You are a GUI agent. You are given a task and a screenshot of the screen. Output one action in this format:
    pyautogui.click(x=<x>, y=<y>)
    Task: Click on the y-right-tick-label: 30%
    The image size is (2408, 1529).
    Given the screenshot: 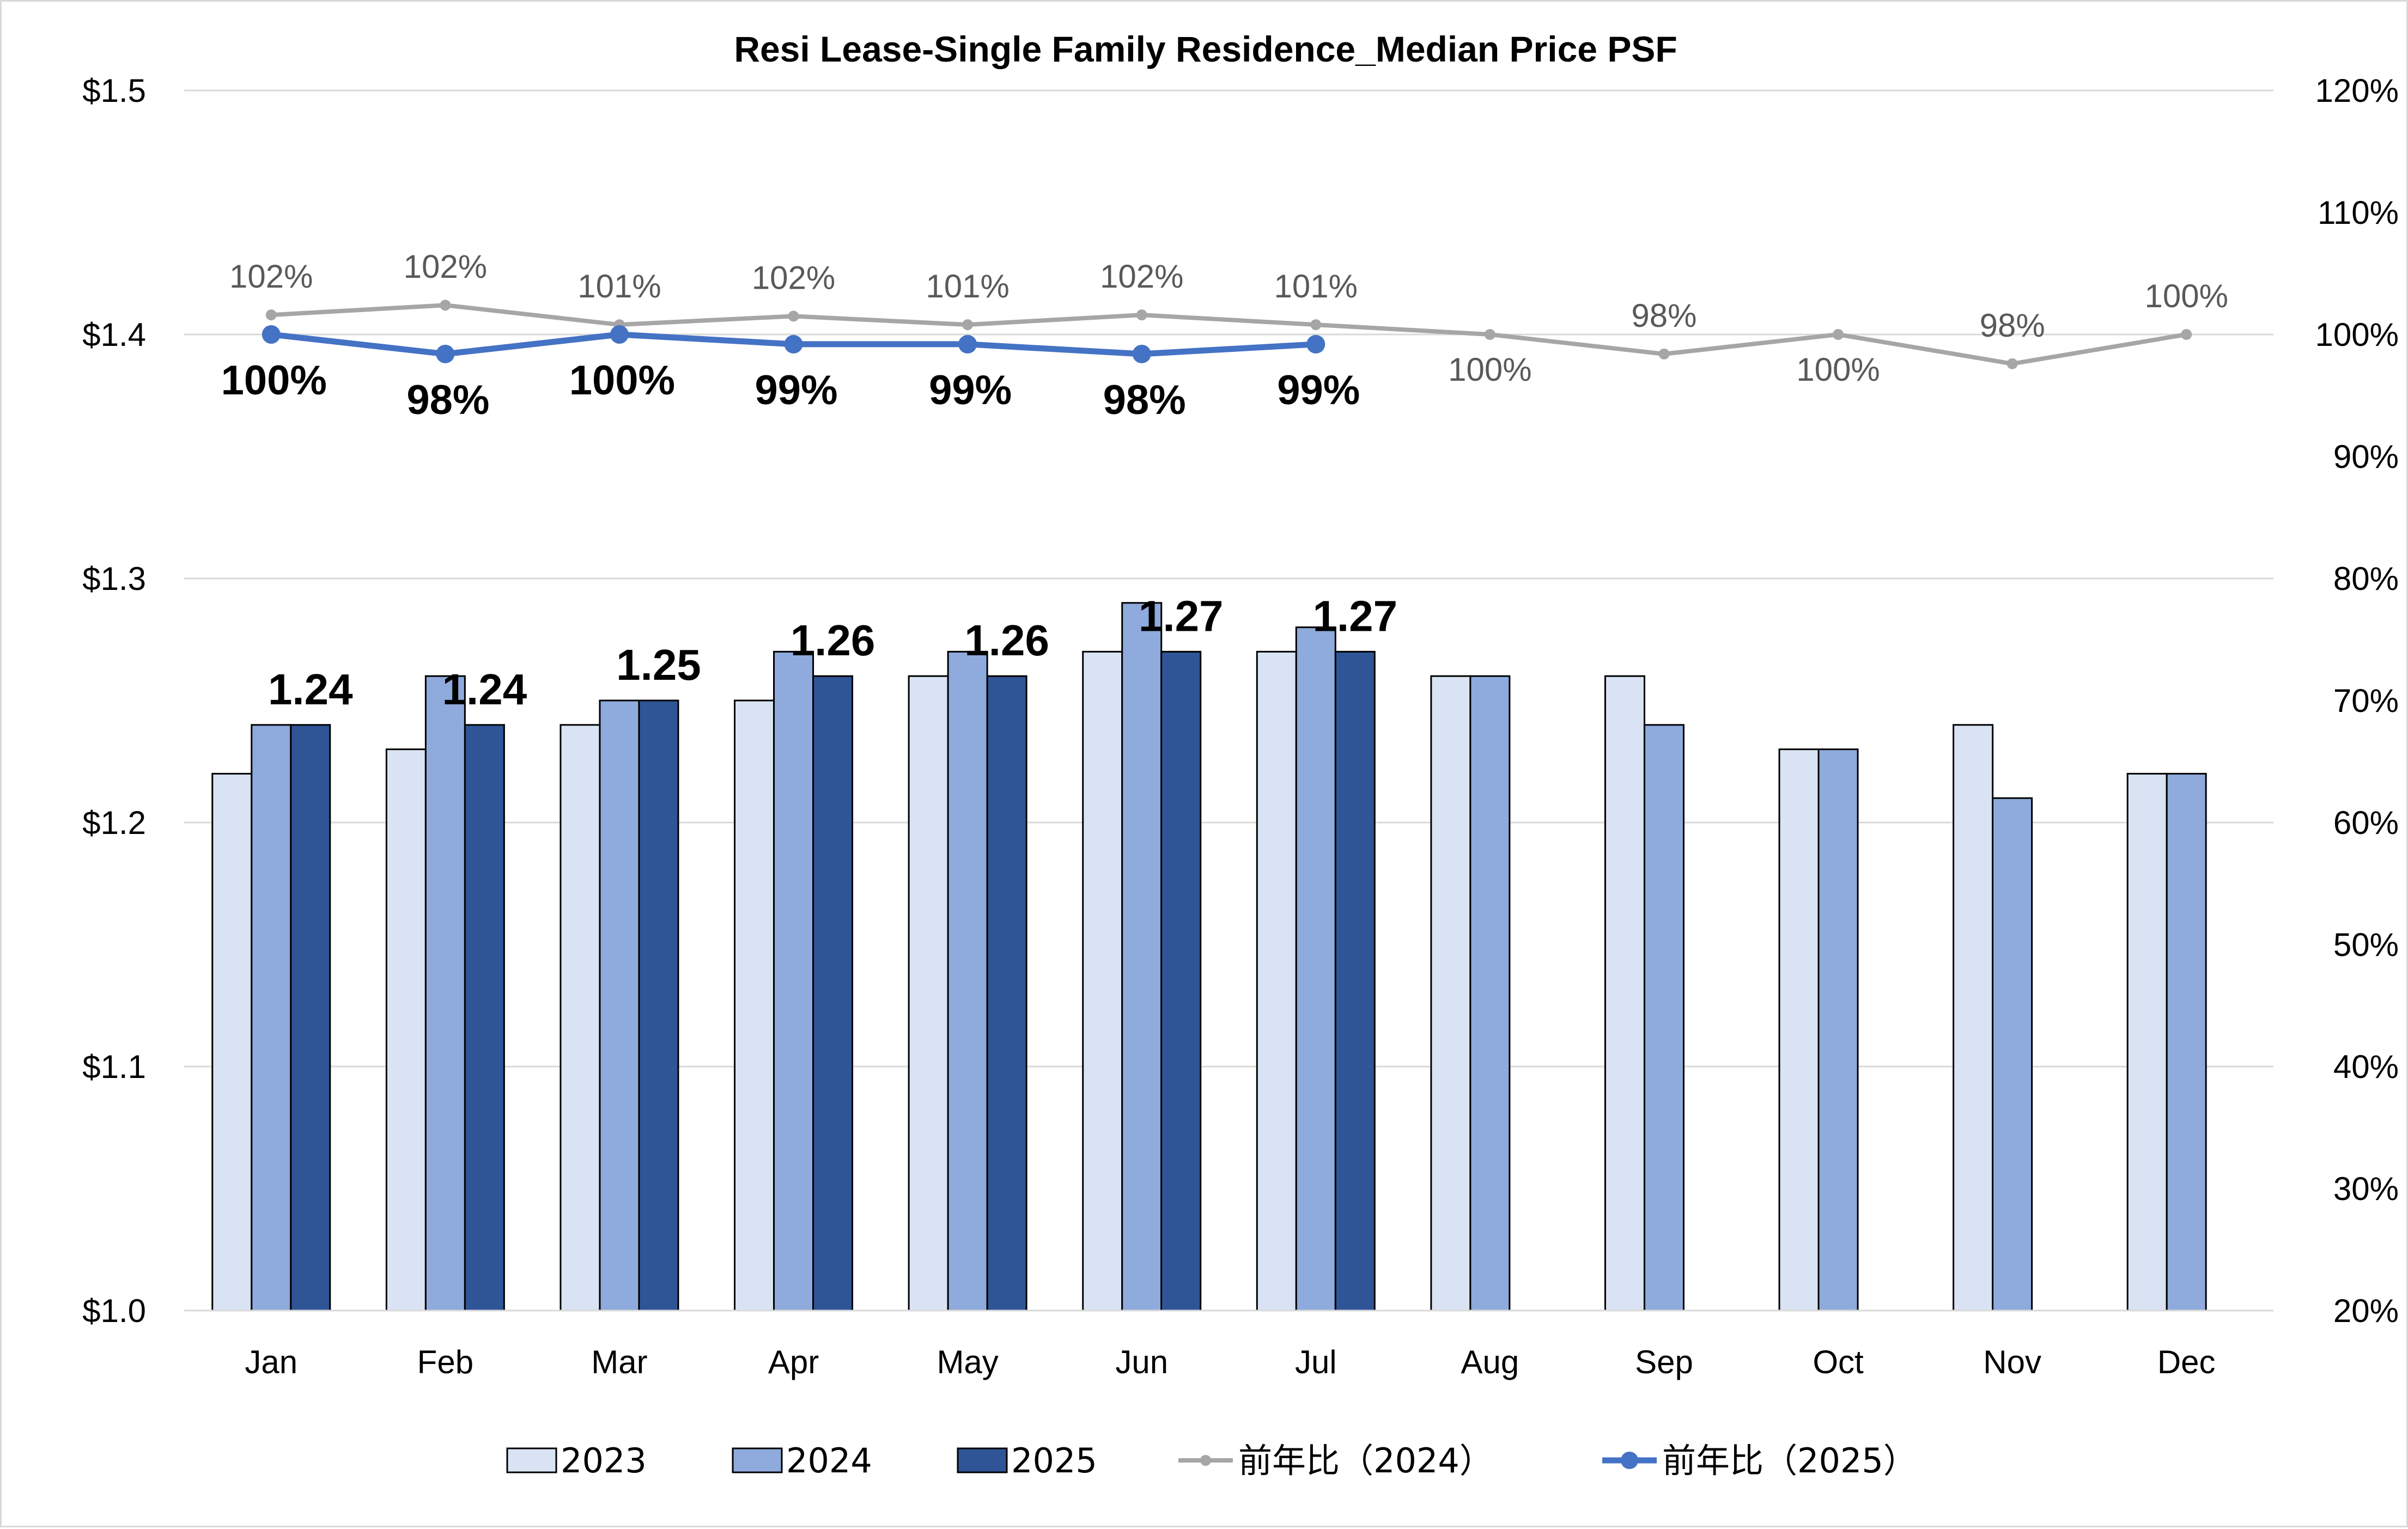 What is the action you would take?
    pyautogui.click(x=2366, y=1189)
    